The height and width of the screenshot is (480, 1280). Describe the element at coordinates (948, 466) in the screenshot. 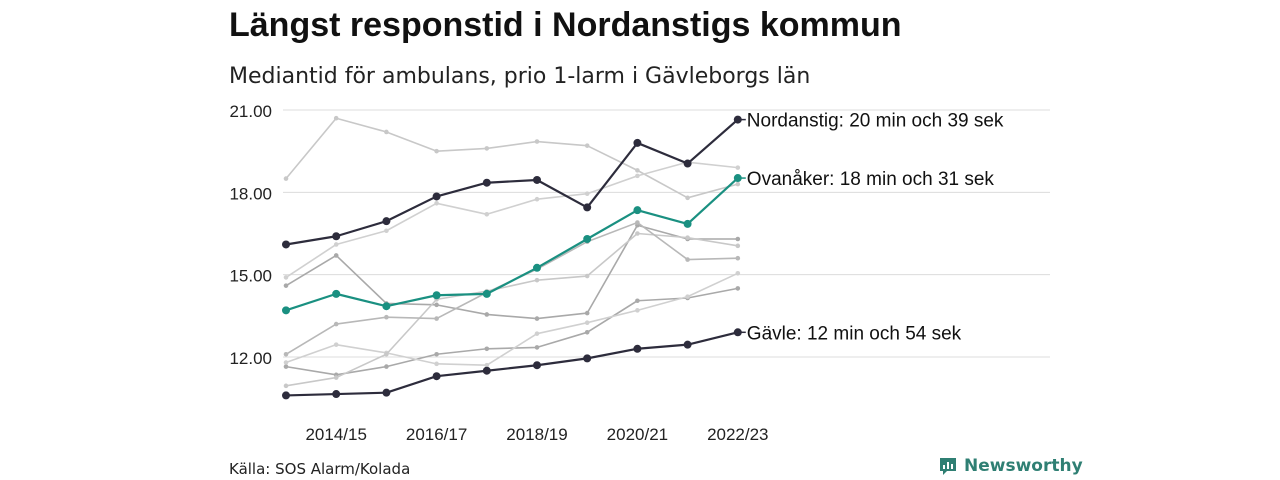

I see `newsworthy-logo-icon` at that location.